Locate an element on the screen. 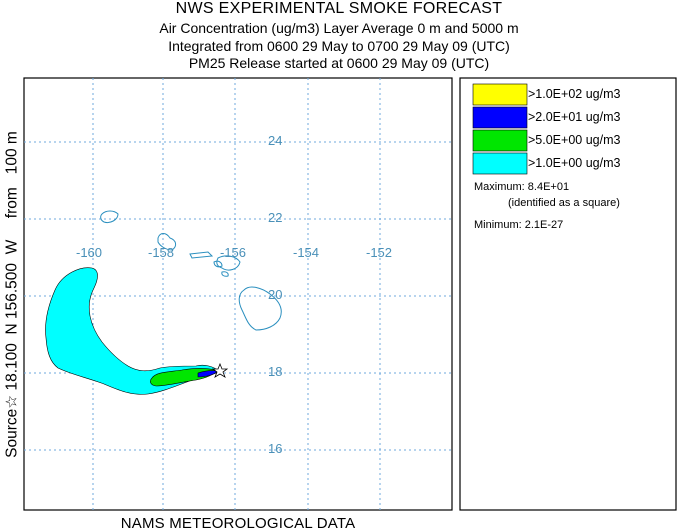 This screenshot has width=678, height=532. legend-label-gt5: >5.0E+00 ug/m3 is located at coordinates (574, 140).